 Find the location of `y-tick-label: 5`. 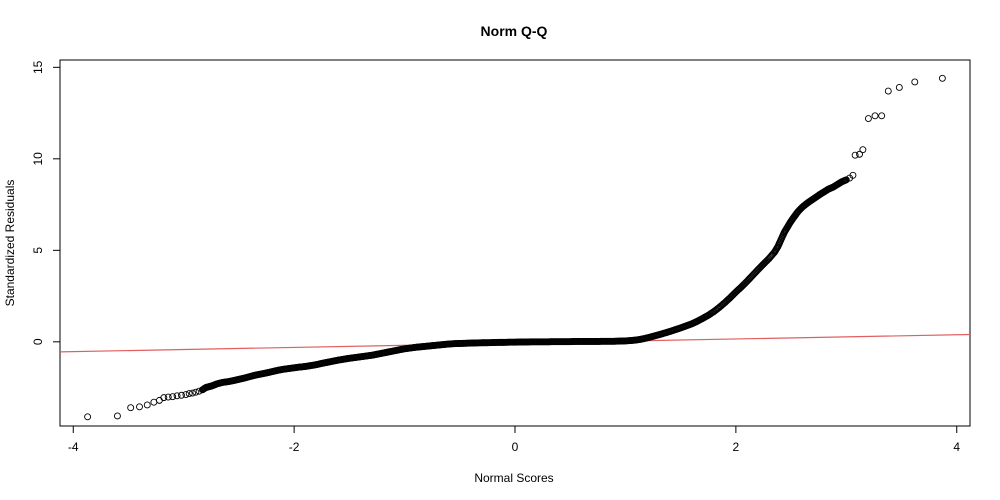

y-tick-label: 5 is located at coordinates (38, 250).